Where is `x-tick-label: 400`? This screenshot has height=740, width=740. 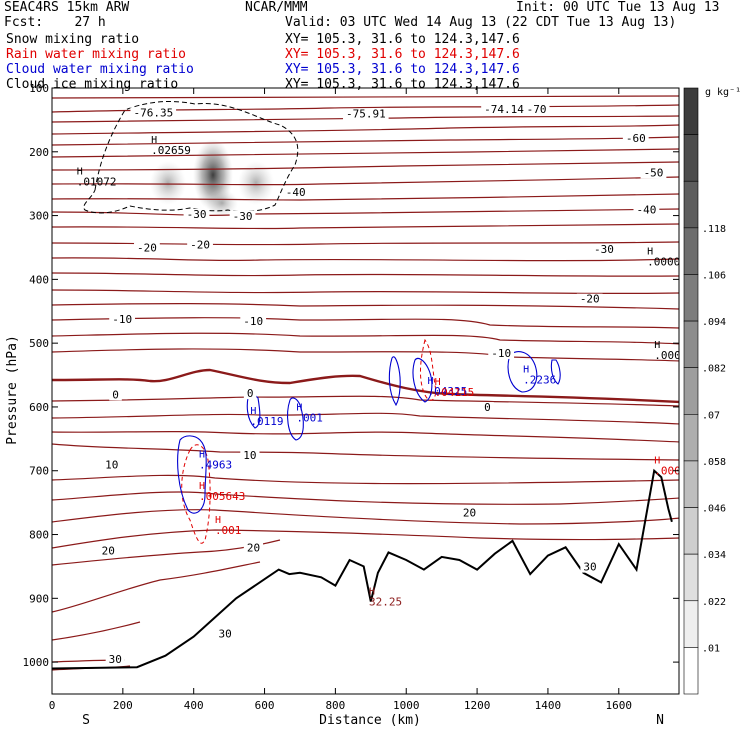 x-tick-label: 400 is located at coordinates (194, 705).